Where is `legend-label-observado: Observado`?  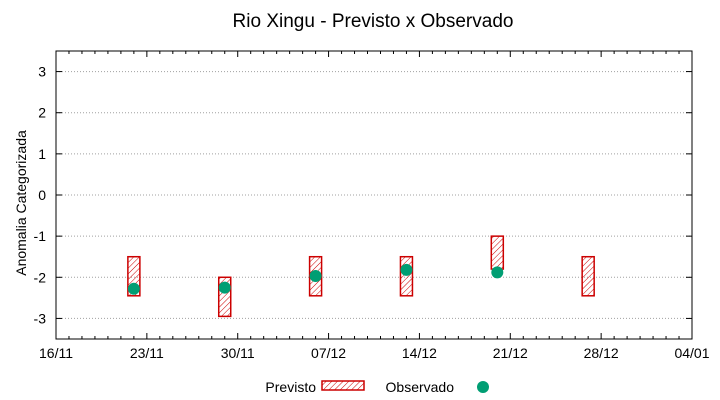 legend-label-observado: Observado is located at coordinates (420, 387).